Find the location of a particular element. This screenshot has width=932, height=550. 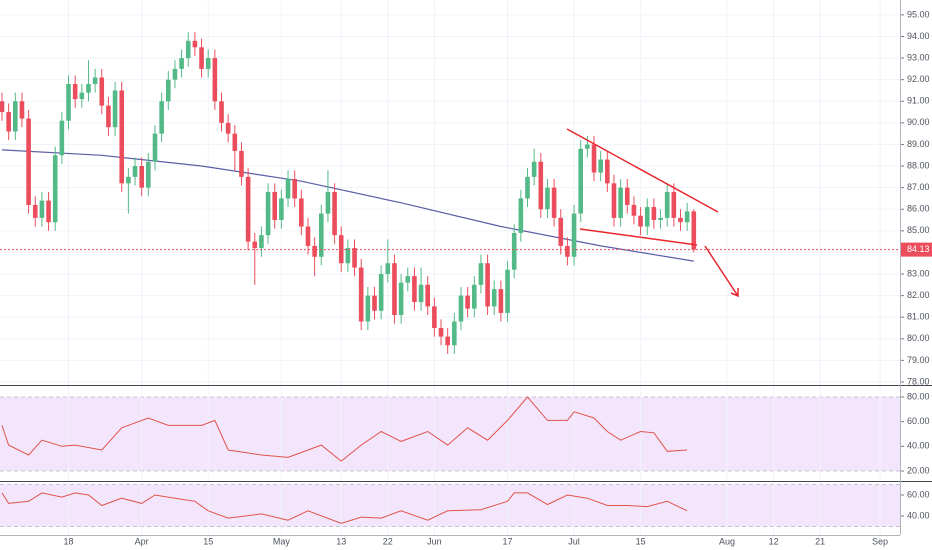

x-tick-label: May is located at coordinates (282, 541).